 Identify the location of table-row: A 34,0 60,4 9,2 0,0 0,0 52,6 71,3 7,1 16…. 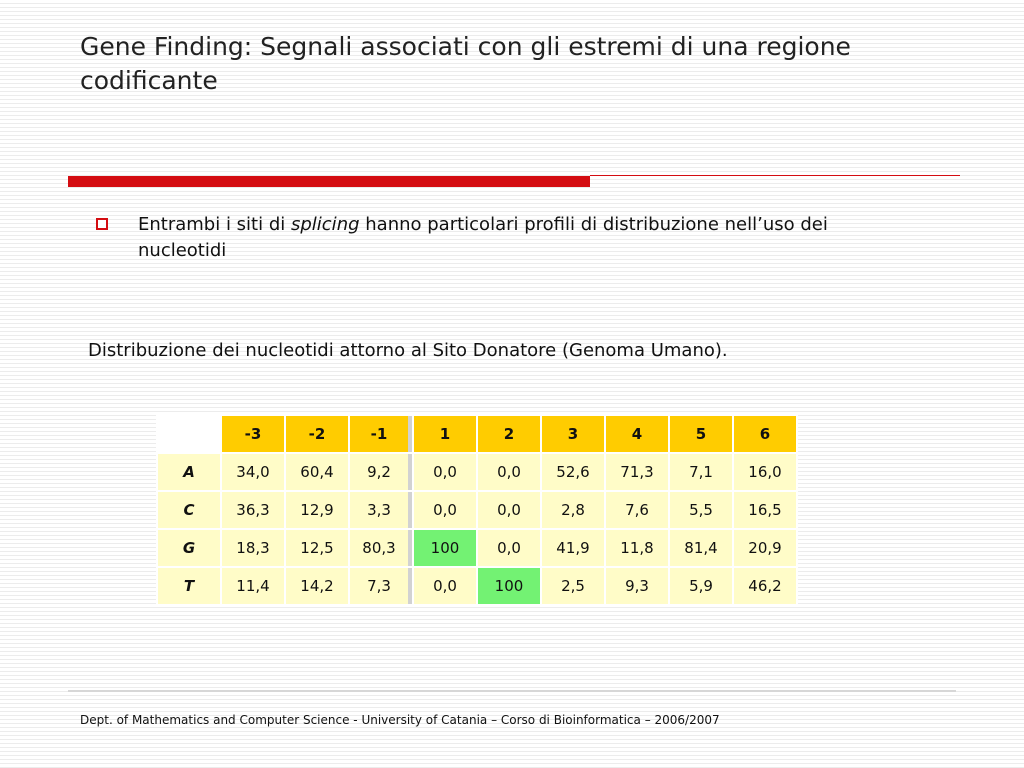
(477, 472).